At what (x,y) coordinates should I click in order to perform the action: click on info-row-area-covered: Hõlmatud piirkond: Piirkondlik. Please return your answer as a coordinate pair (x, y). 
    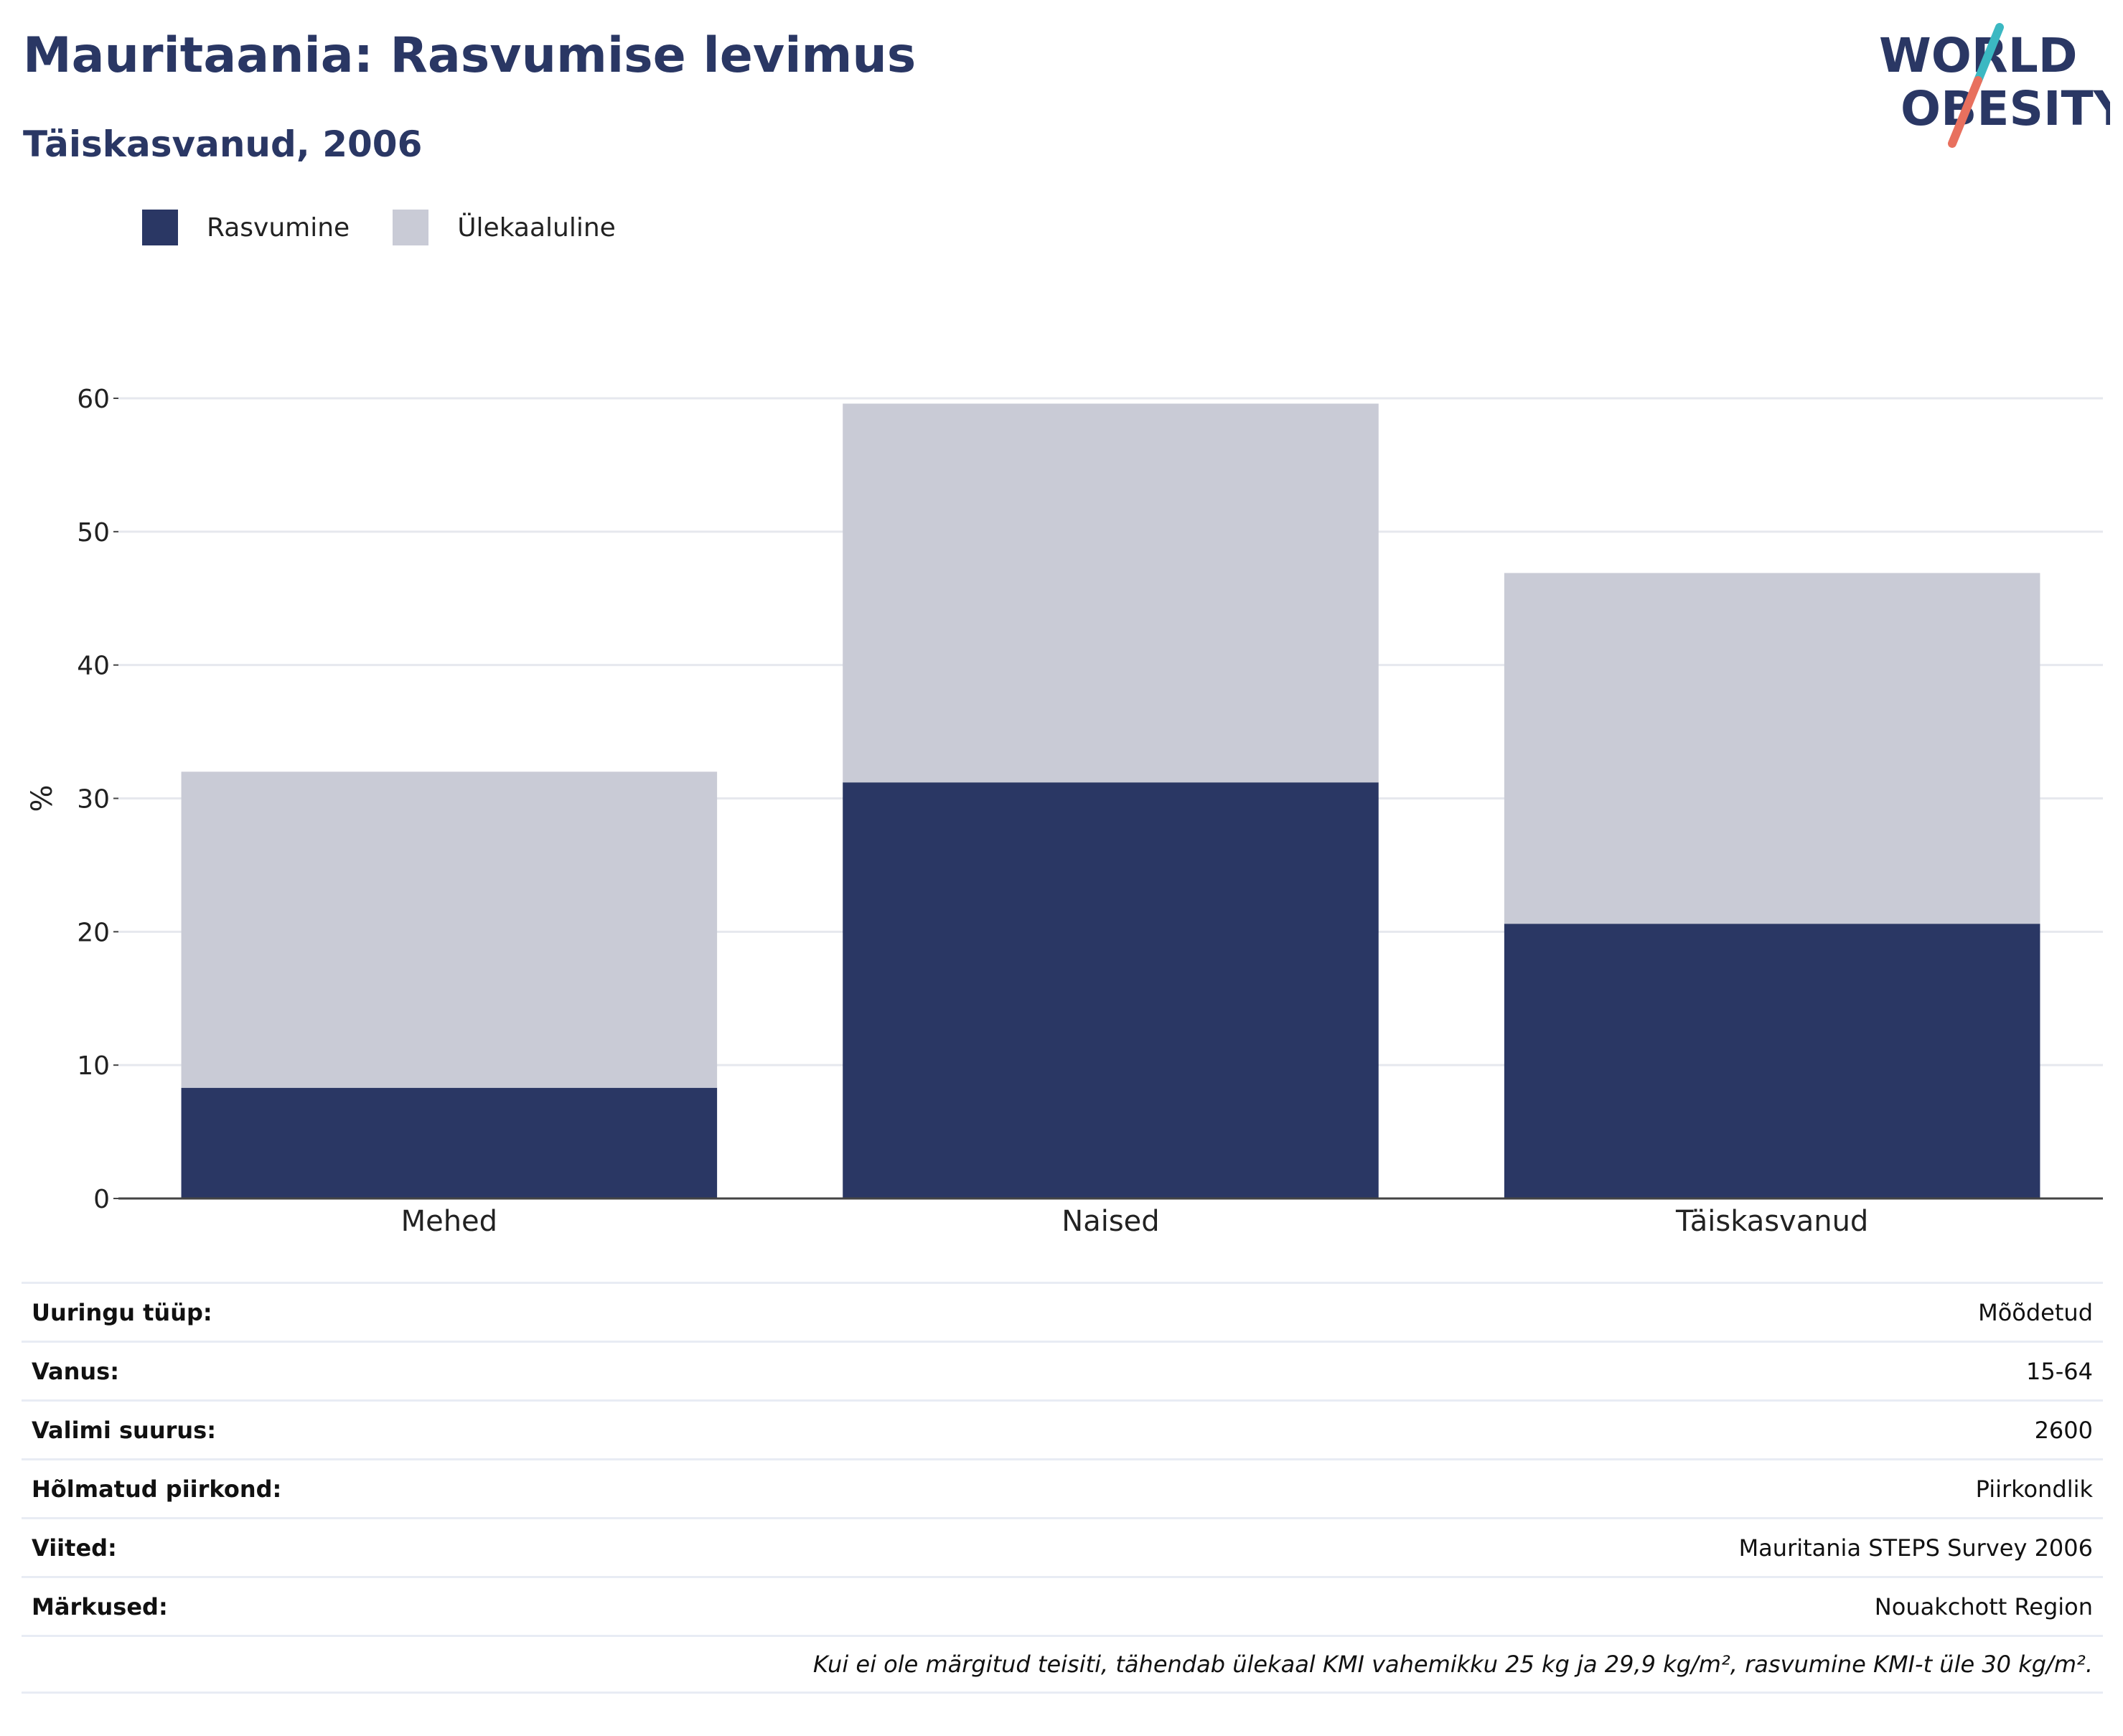
    Looking at the image, I should click on (1062, 1487).